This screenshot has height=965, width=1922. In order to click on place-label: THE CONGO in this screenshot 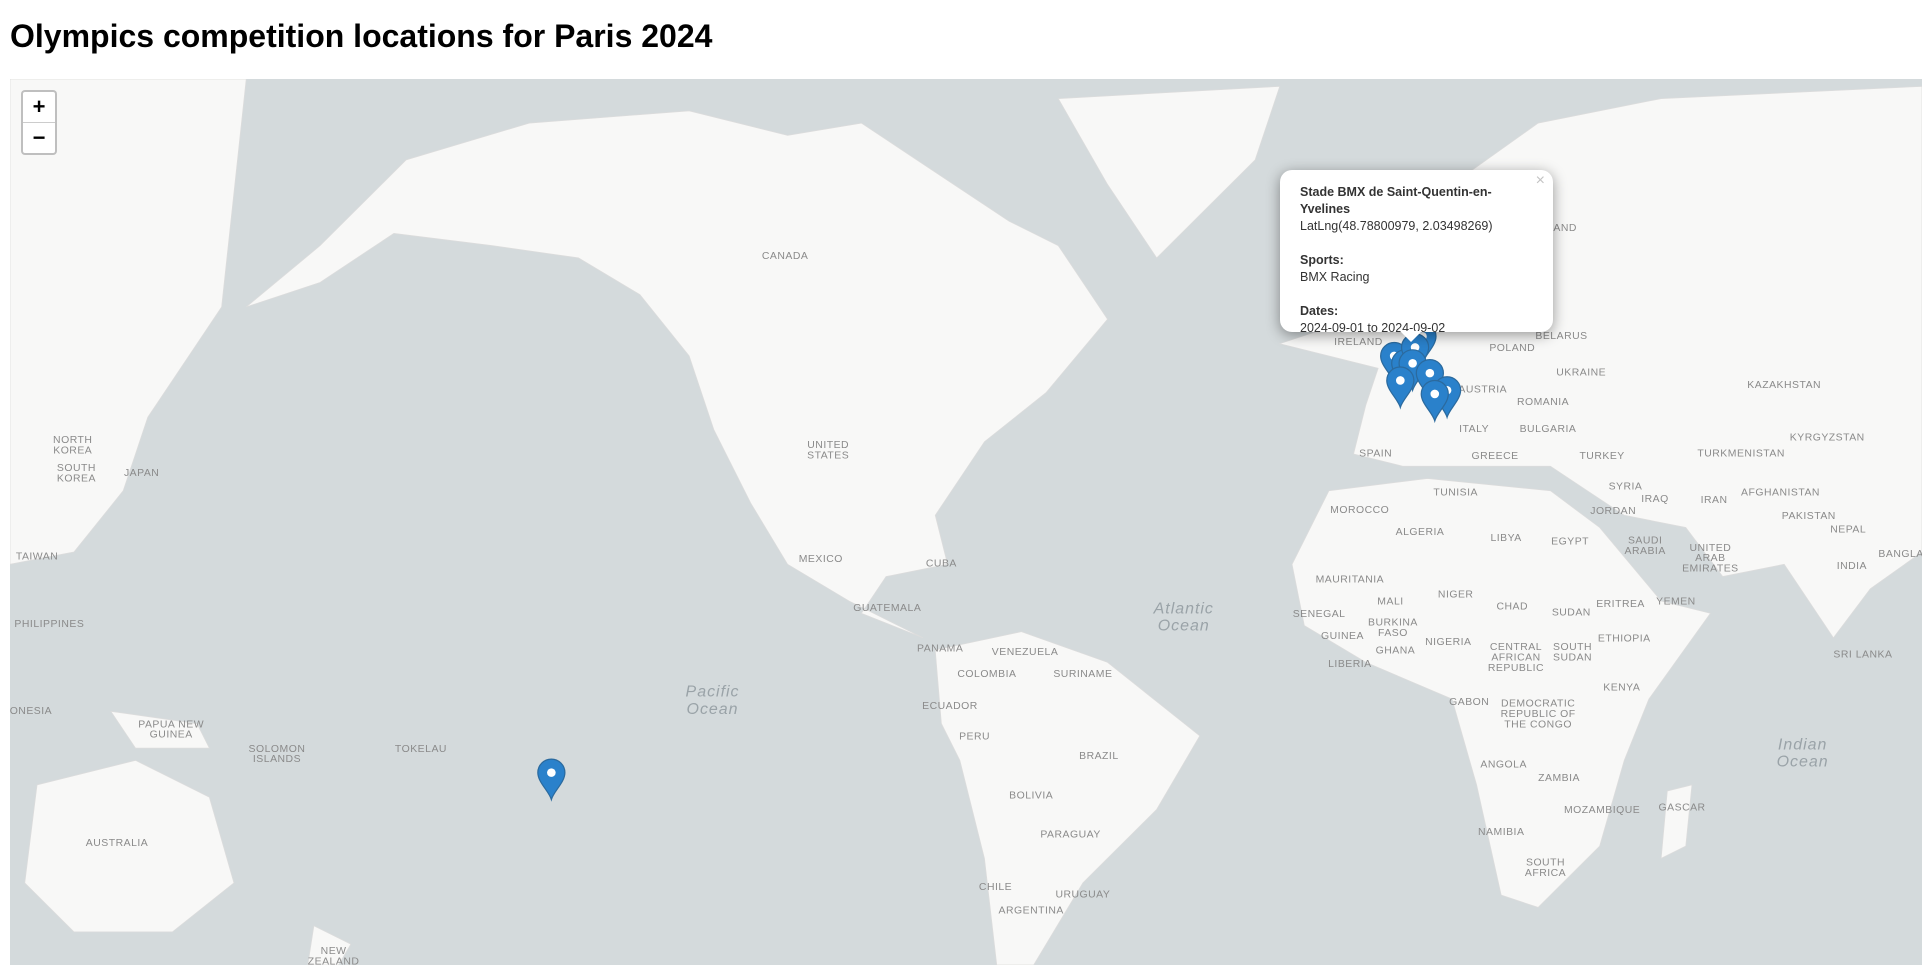, I will do `click(1538, 724)`.